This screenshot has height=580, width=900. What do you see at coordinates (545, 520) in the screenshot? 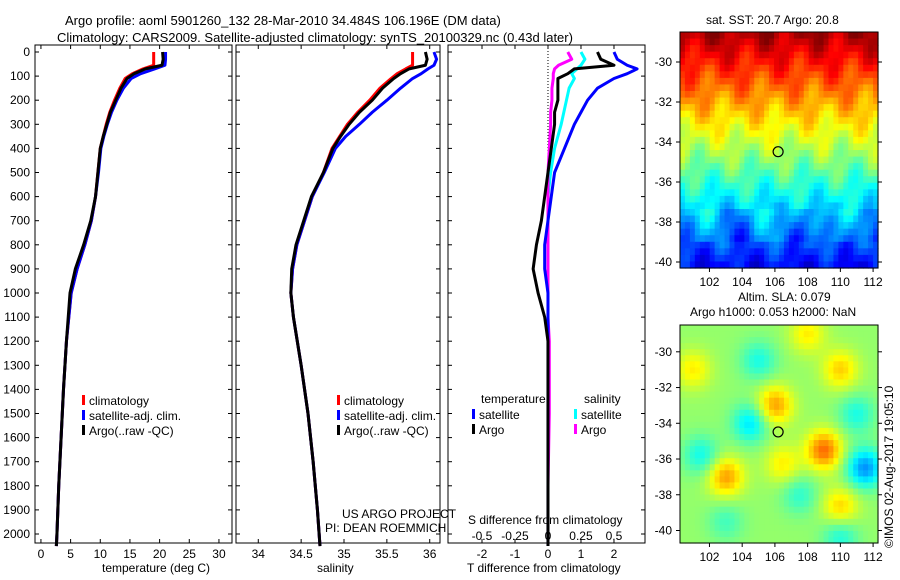
I see `sdiff-xlabel: S difference from climatology` at bounding box center [545, 520].